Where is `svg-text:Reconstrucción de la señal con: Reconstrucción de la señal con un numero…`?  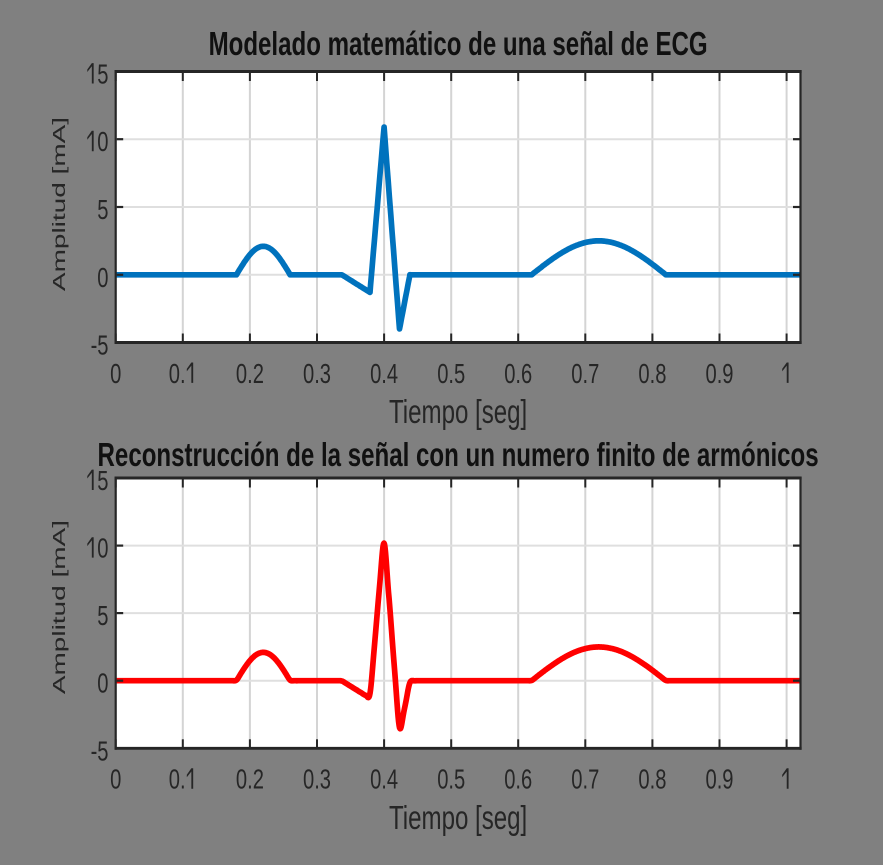
svg-text:Reconstrucción de la señal con: Reconstrucción de la señal con un numero… is located at coordinates (458, 455).